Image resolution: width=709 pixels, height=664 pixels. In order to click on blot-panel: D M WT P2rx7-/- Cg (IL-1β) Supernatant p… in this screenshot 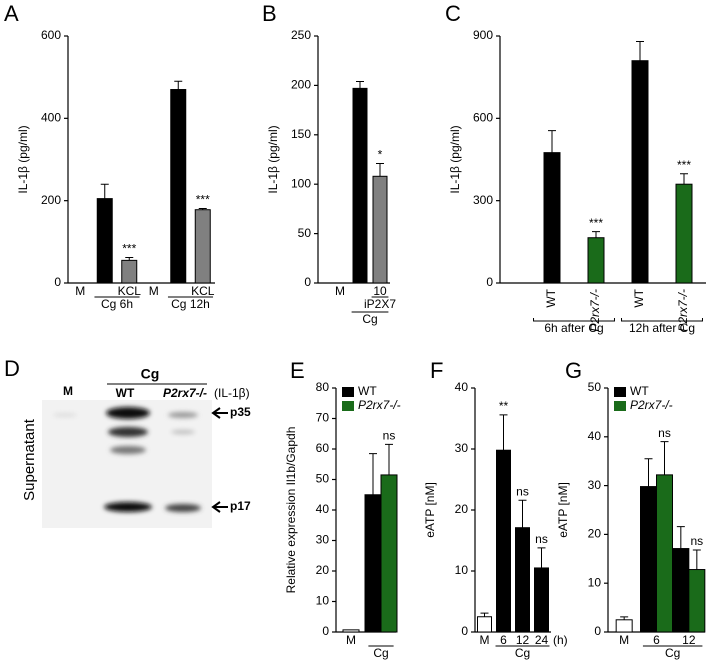, I will do `click(127, 442)`.